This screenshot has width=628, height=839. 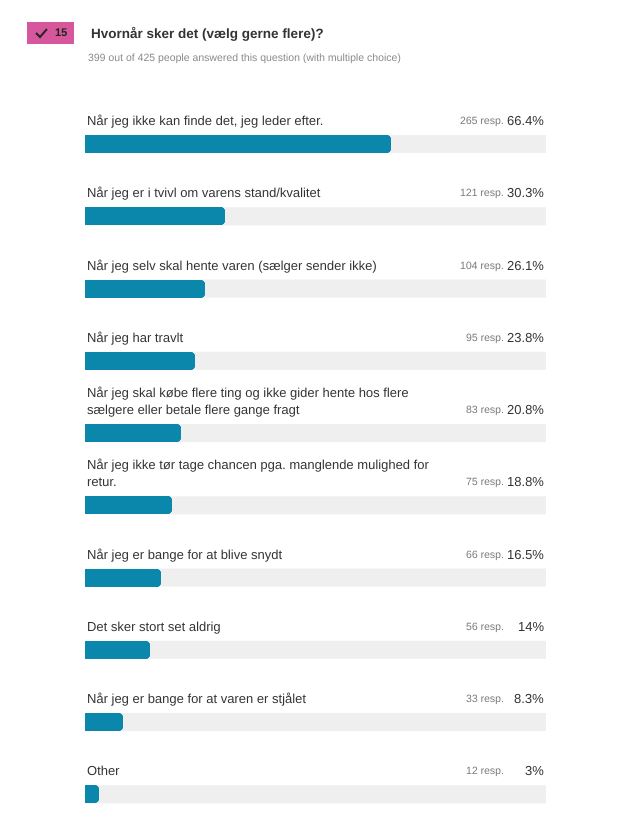 What do you see at coordinates (525, 481) in the screenshot?
I see `data-label: 18.8%` at bounding box center [525, 481].